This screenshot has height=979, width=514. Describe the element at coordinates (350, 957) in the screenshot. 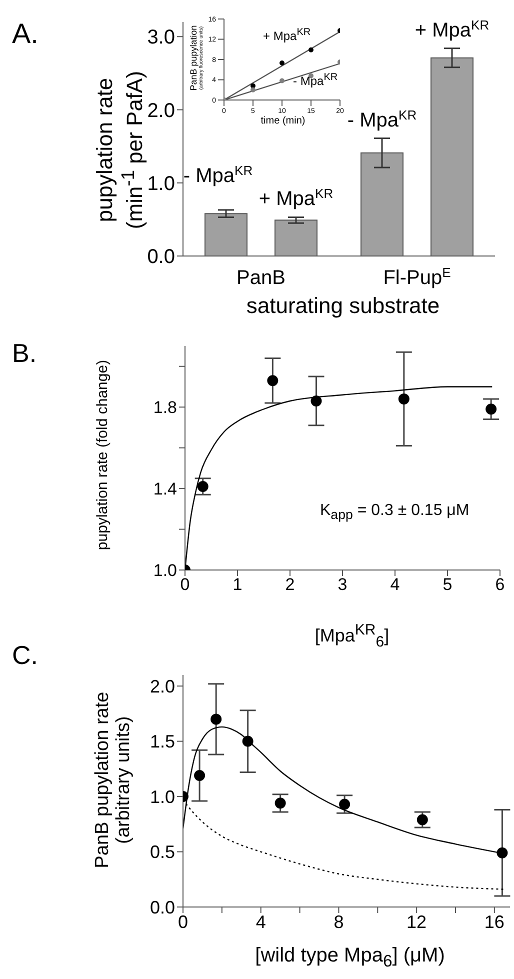

I see `x-axis-title: [wild type Mpa$_{6}$] (μM)` at that location.